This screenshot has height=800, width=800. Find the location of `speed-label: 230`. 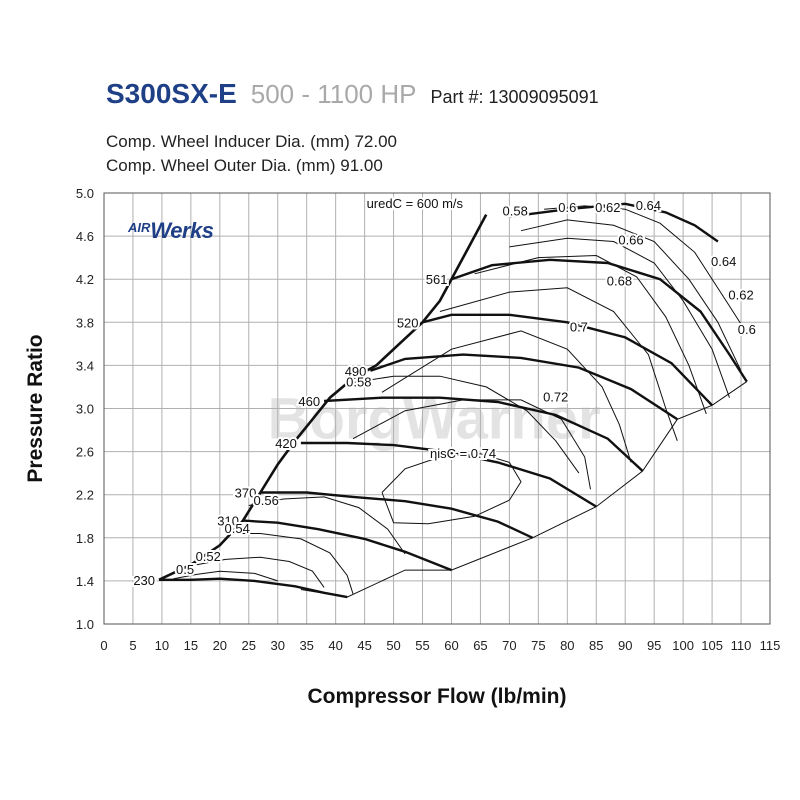

speed-label: 230 is located at coordinates (144, 580).